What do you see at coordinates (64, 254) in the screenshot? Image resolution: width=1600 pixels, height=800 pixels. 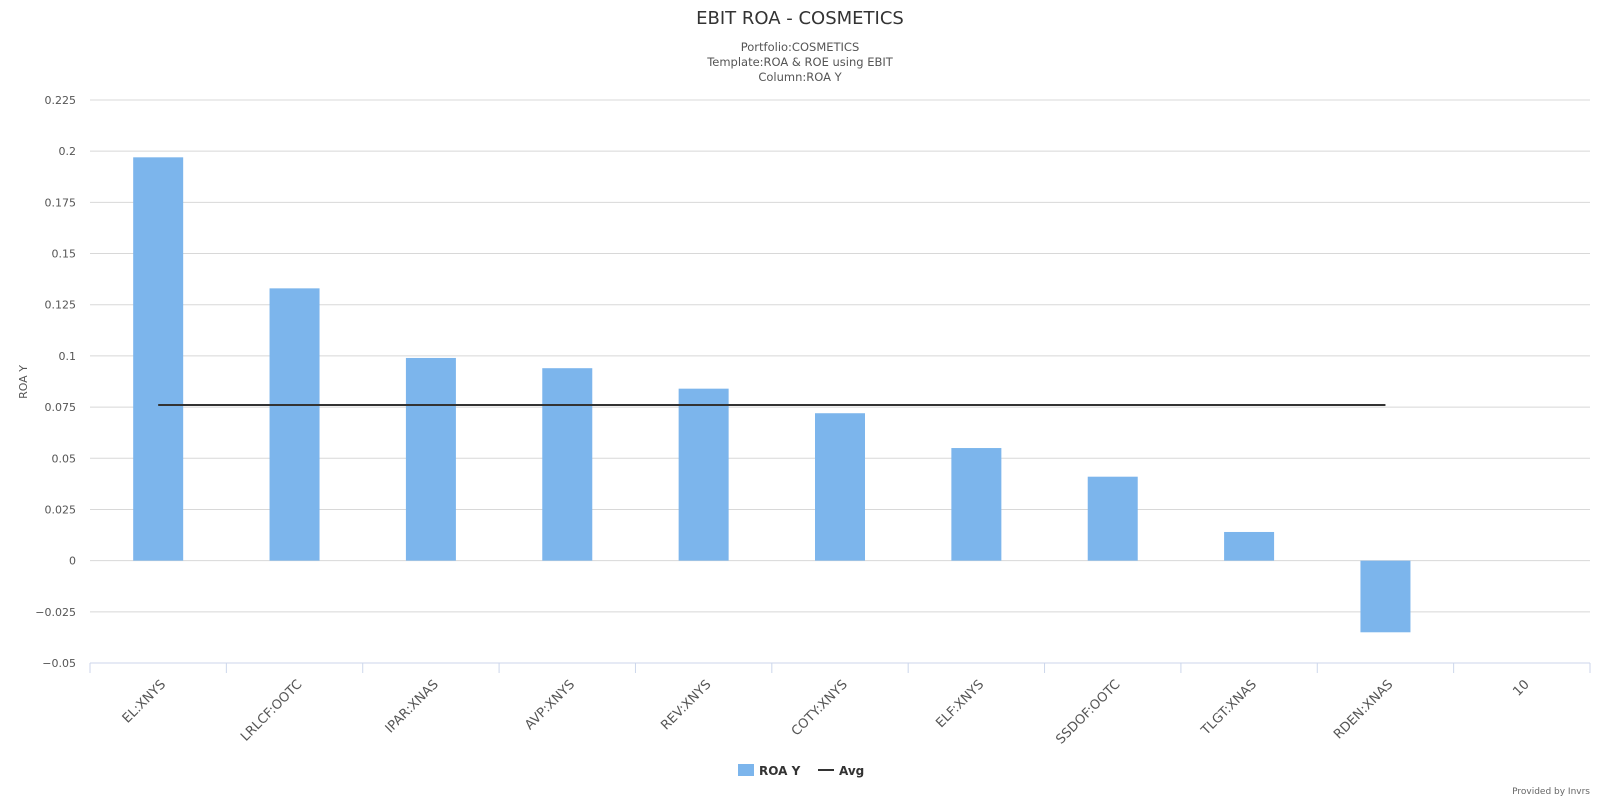 I see `y-tick-label: 0.15` at bounding box center [64, 254].